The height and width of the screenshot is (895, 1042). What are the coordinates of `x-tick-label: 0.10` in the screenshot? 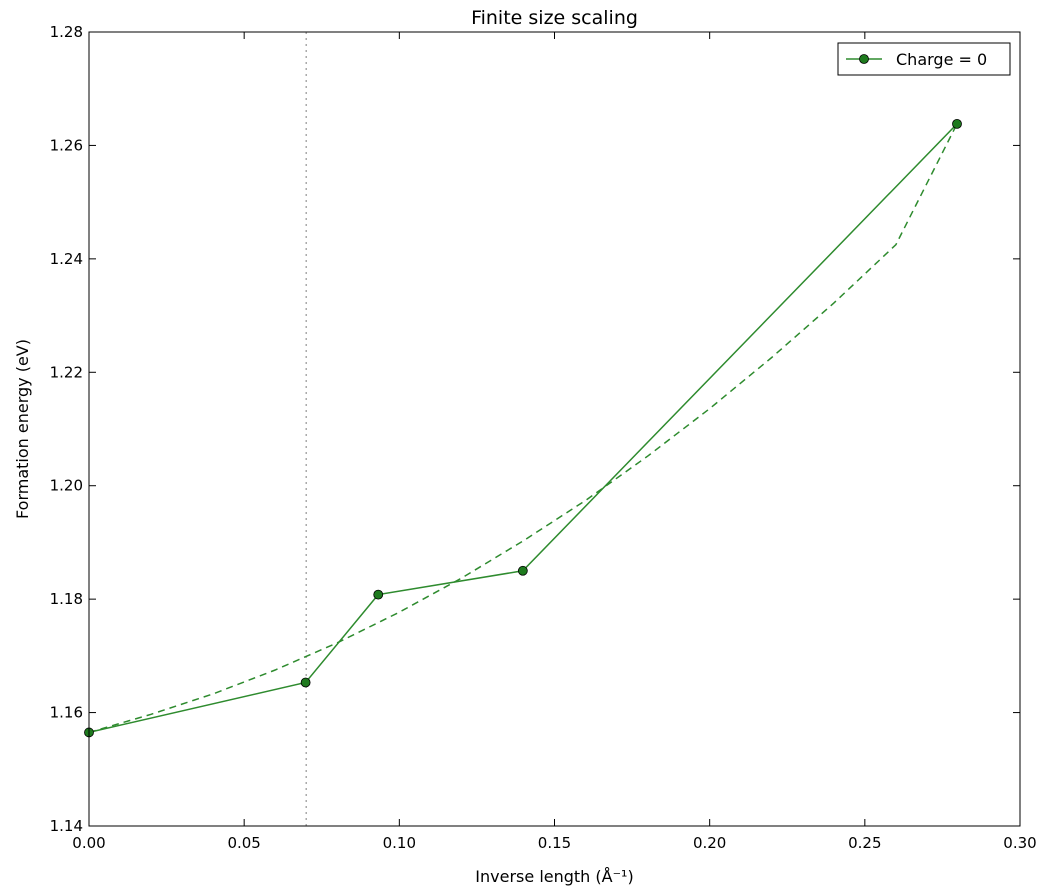 It's located at (399, 843).